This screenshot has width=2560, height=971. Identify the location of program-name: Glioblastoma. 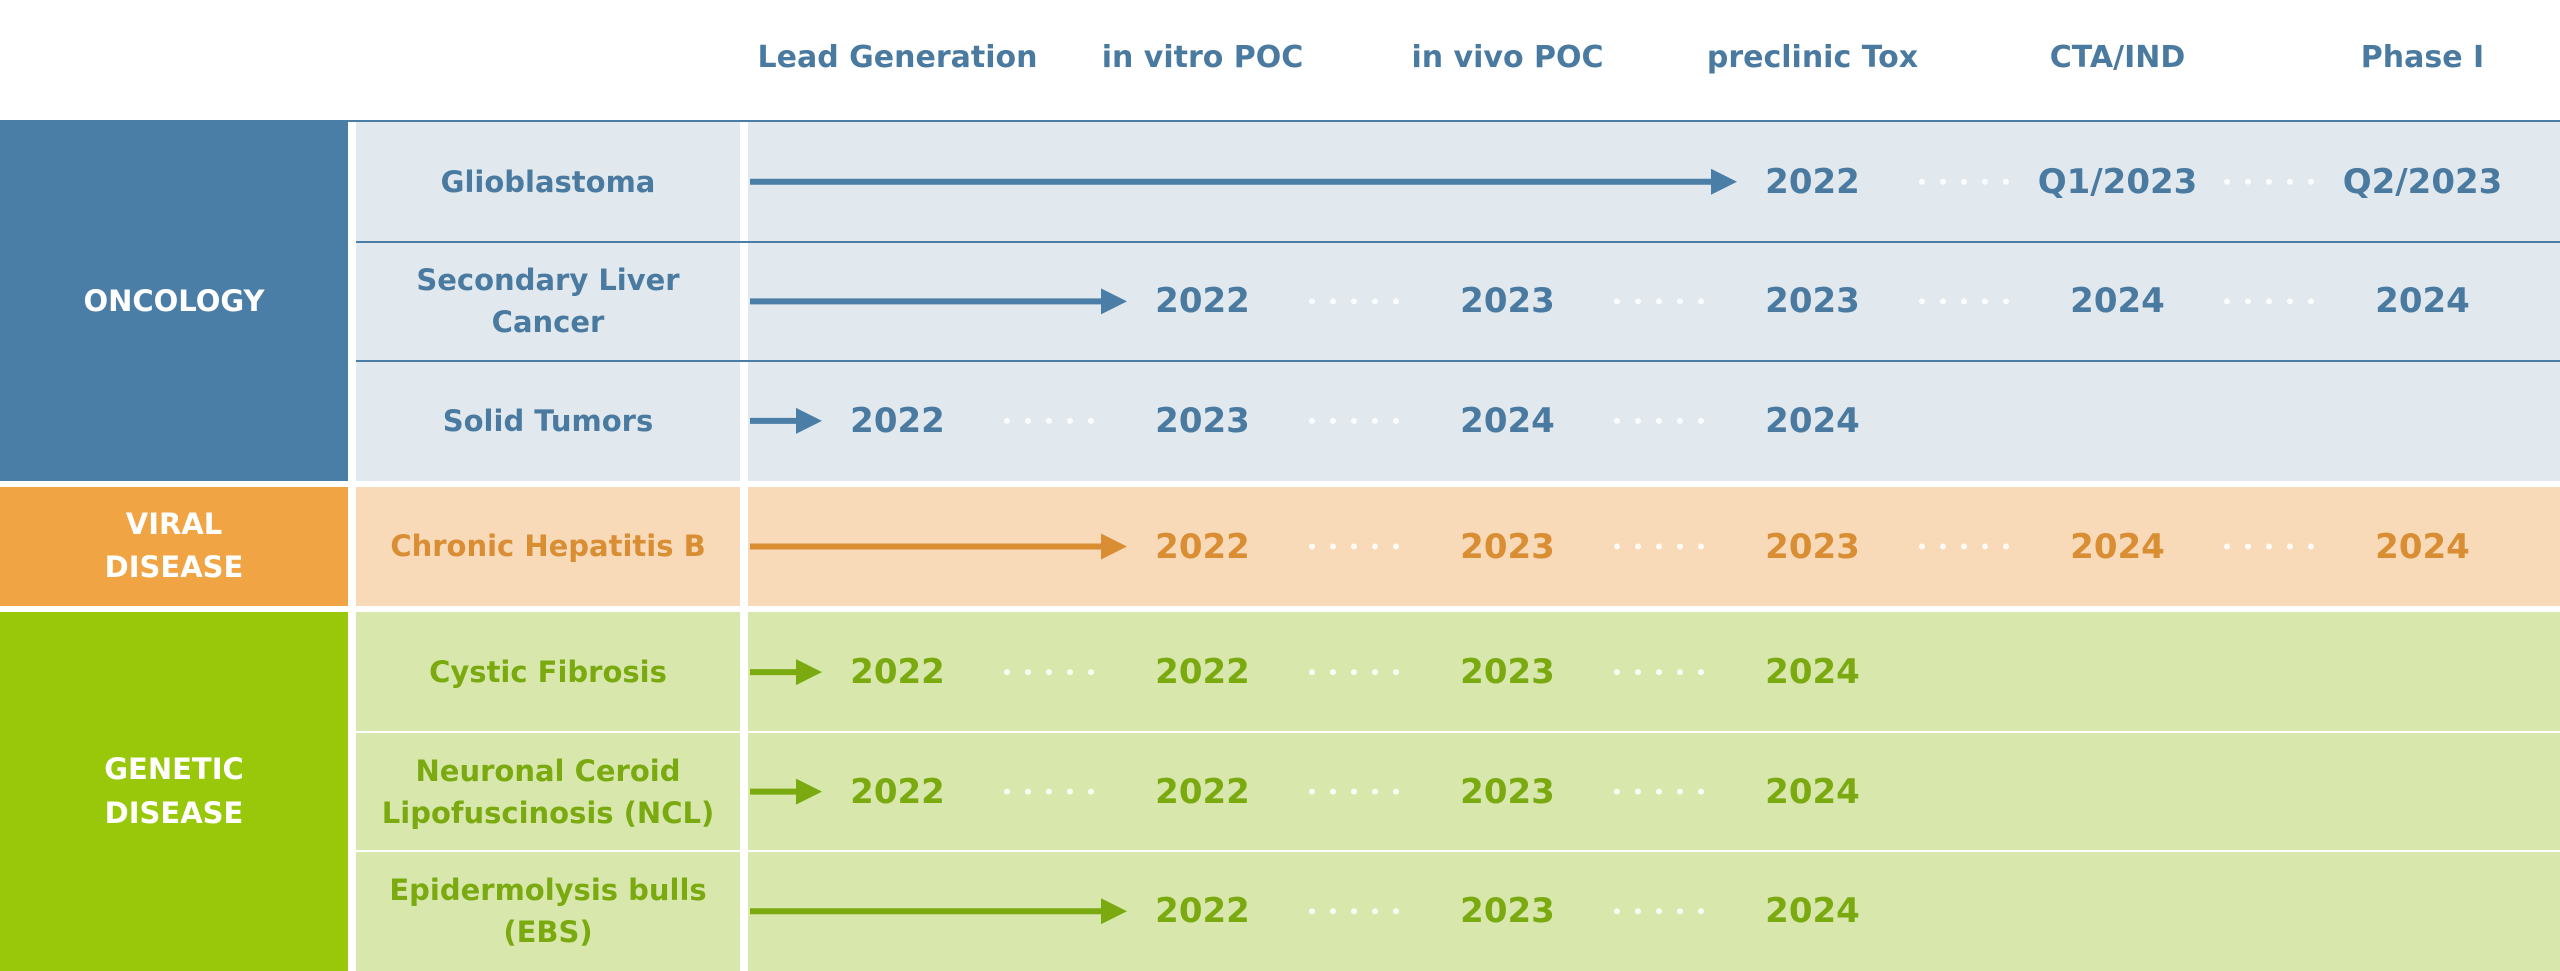
(548, 181).